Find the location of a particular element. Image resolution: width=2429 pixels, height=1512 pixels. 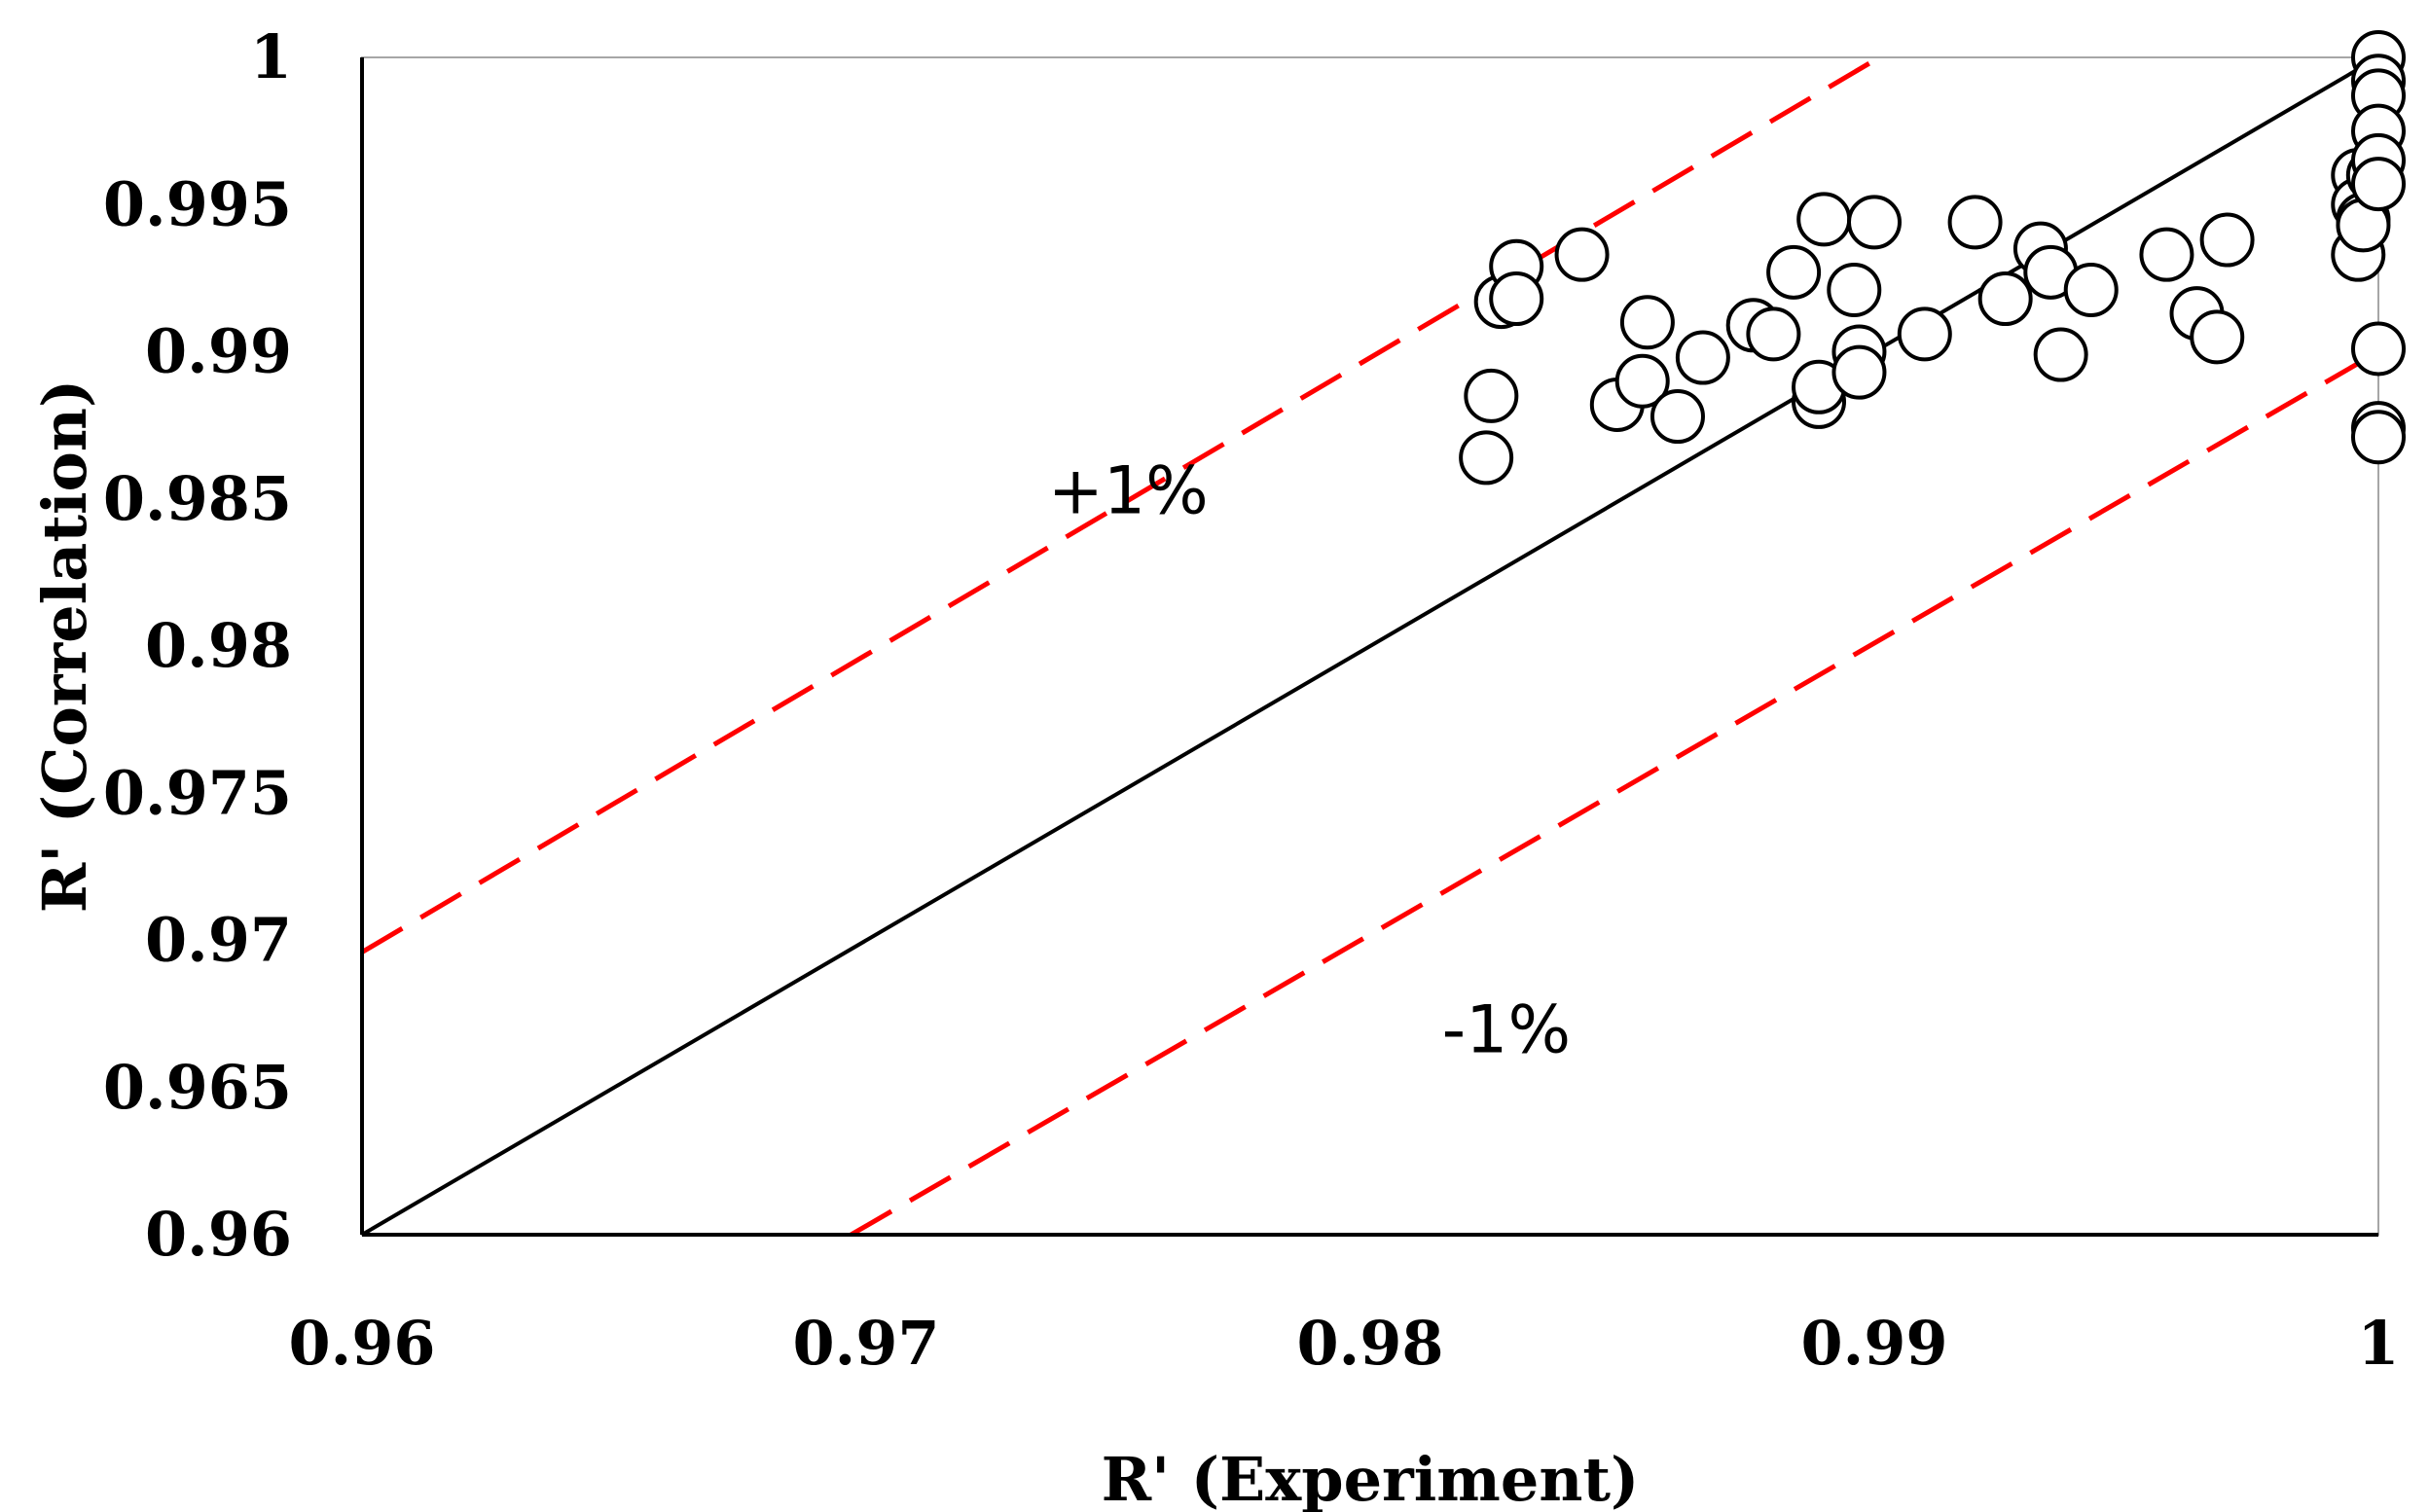

y-tick-label: 0.995 is located at coordinates (197, 203).